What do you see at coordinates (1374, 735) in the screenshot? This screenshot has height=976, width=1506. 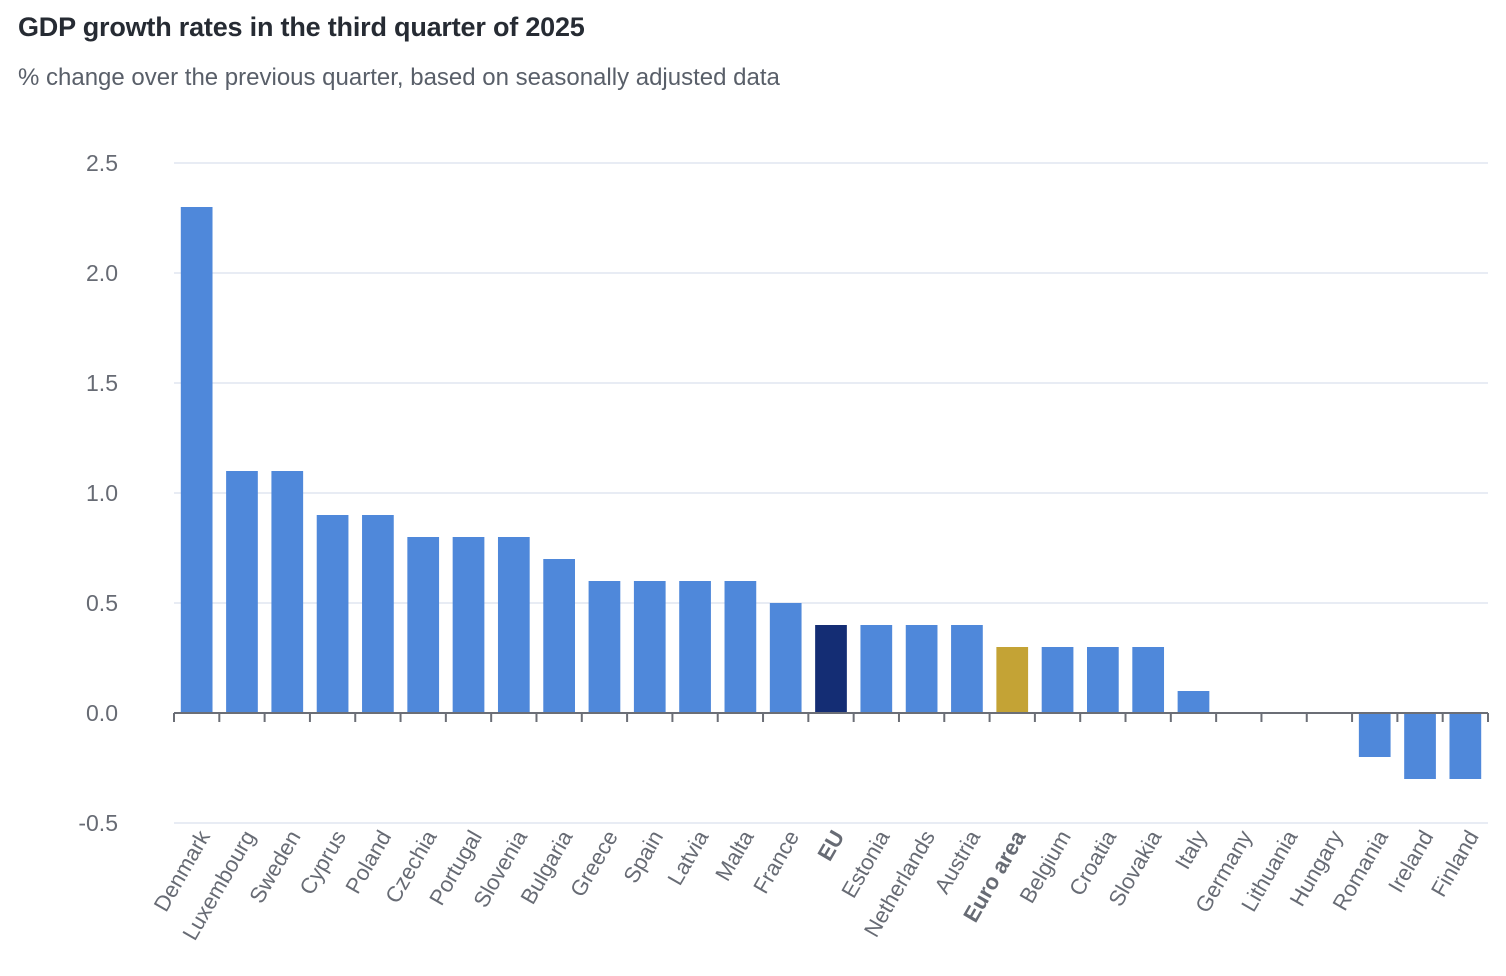 I see `bar-romania` at bounding box center [1374, 735].